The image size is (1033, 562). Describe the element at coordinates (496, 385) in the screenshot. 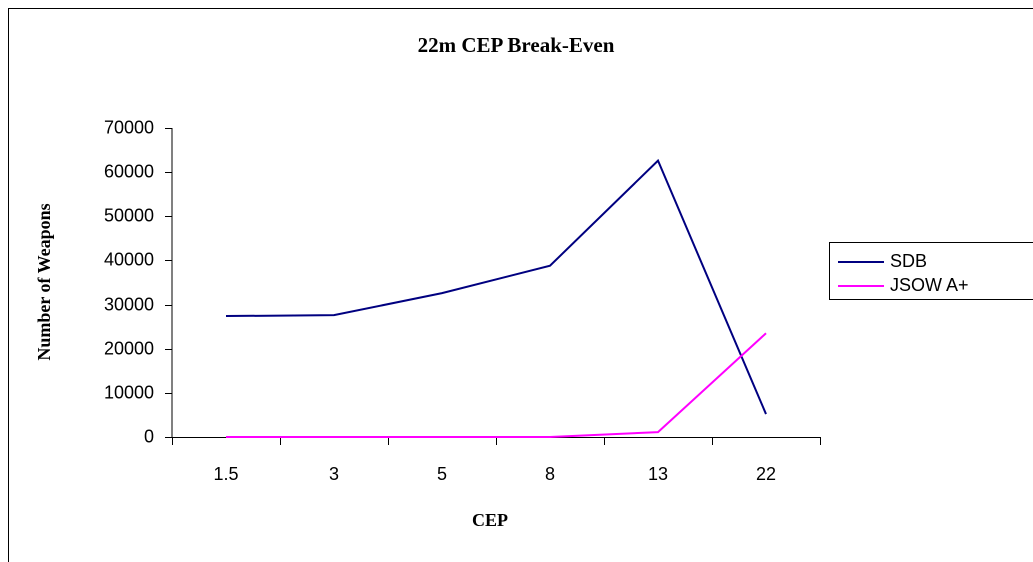

I see `series-line` at that location.